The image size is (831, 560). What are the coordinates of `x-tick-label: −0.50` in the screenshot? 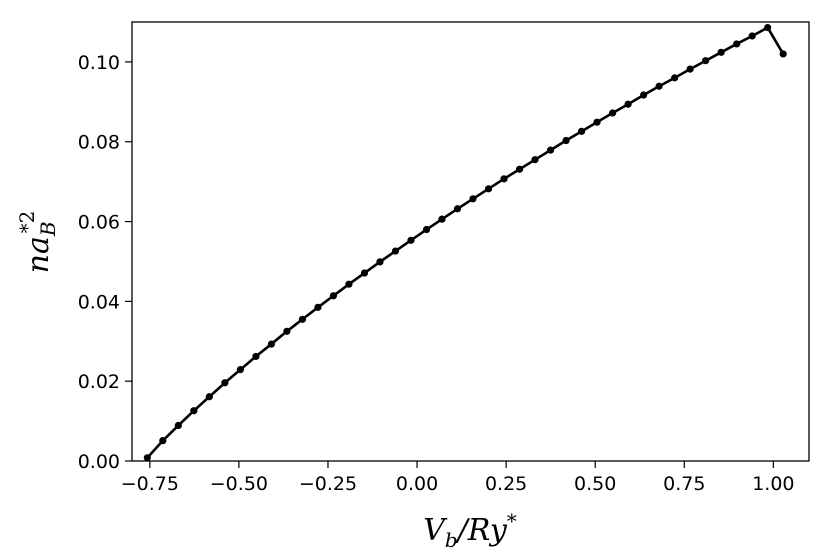 It's located at (239, 484).